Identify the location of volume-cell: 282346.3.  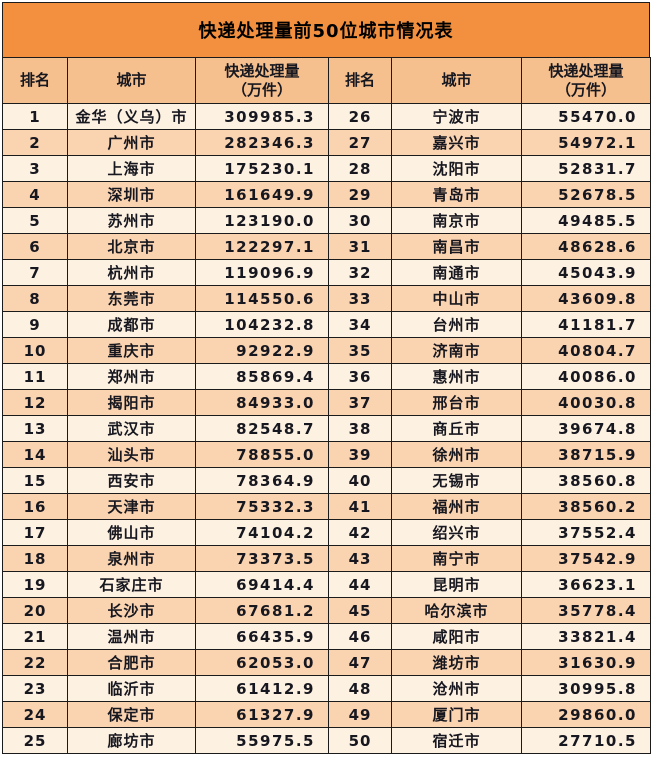
(262, 142).